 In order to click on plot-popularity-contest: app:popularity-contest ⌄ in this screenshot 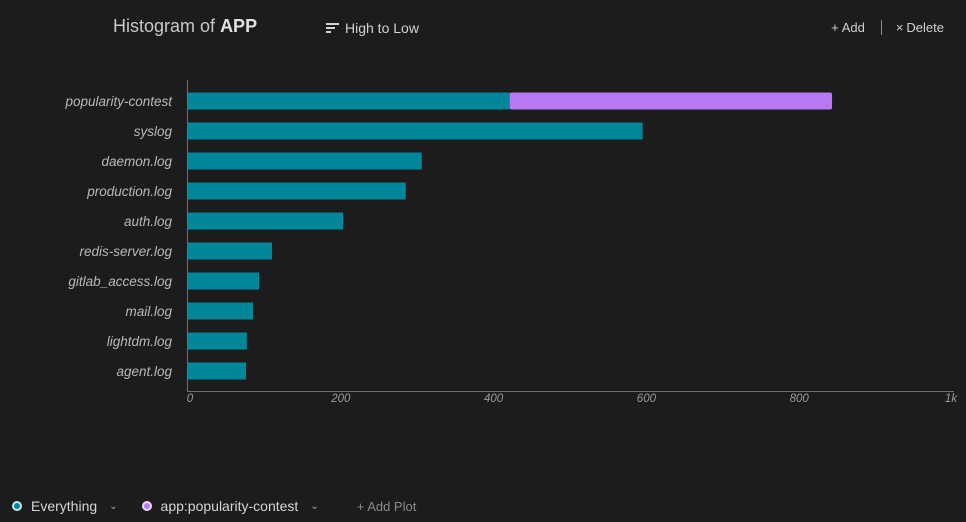, I will do `click(230, 506)`.